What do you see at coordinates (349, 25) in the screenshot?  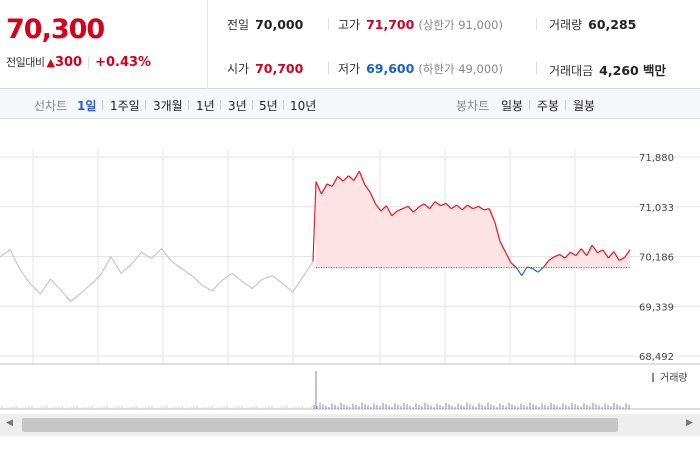 I see `stat-label: 고가` at bounding box center [349, 25].